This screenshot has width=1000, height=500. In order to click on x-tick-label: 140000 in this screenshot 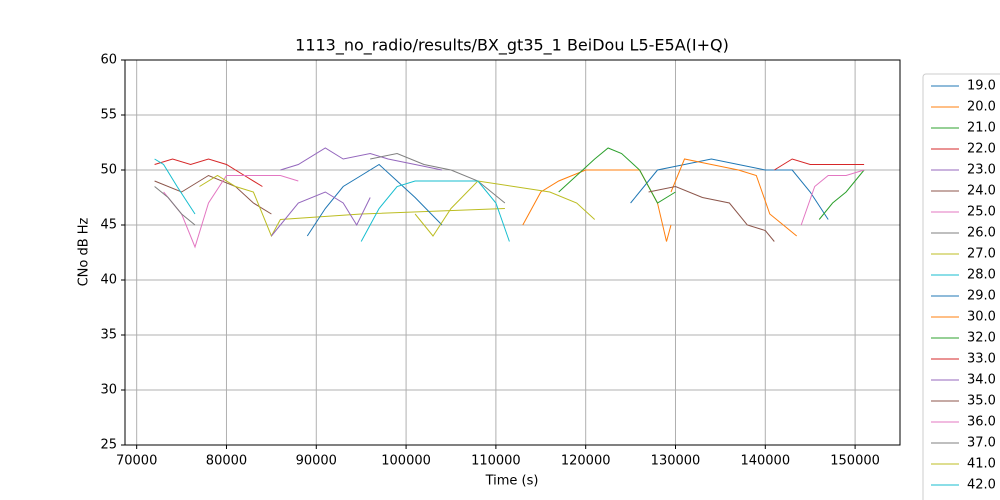, I will do `click(765, 461)`.